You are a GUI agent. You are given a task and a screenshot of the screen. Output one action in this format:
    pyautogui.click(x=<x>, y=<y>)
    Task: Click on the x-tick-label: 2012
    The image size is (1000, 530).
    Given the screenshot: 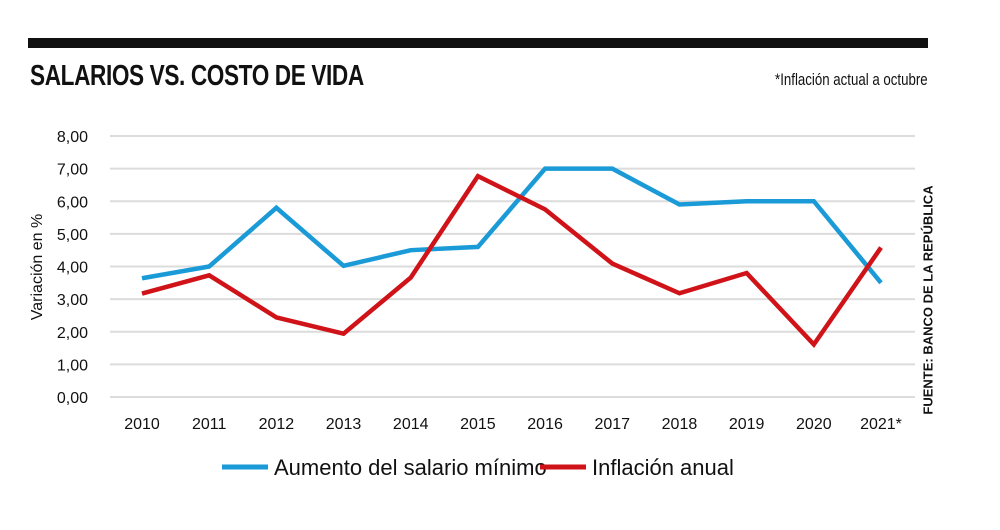 What is the action you would take?
    pyautogui.click(x=277, y=424)
    